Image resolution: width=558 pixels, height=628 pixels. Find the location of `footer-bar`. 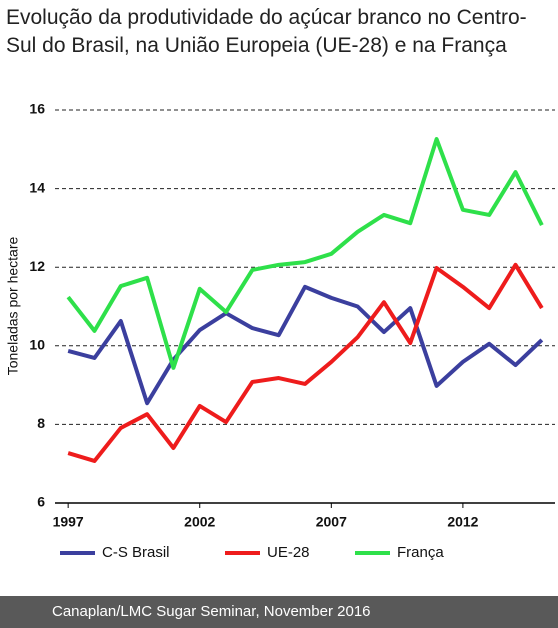

footer-bar is located at coordinates (279, 612).